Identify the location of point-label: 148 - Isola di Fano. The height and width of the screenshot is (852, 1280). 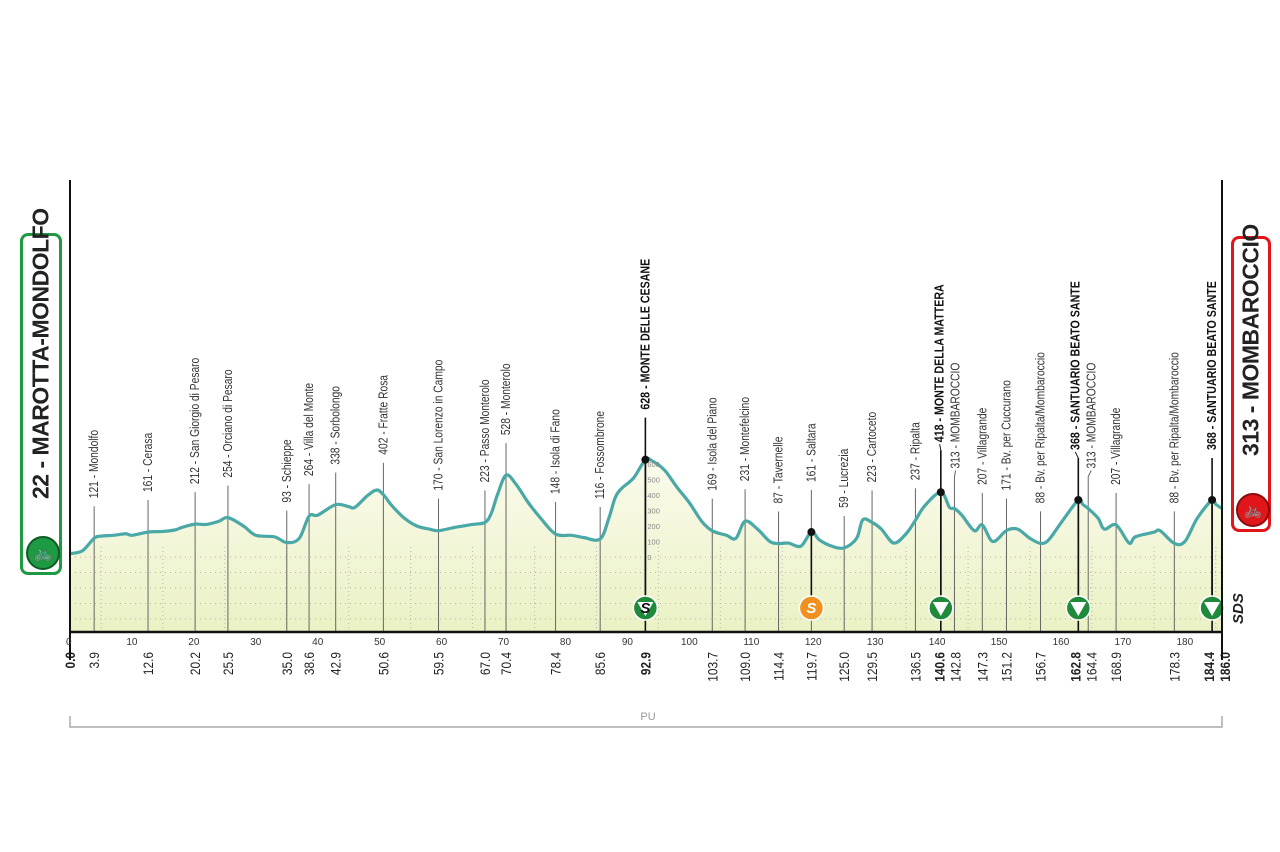
(556, 451).